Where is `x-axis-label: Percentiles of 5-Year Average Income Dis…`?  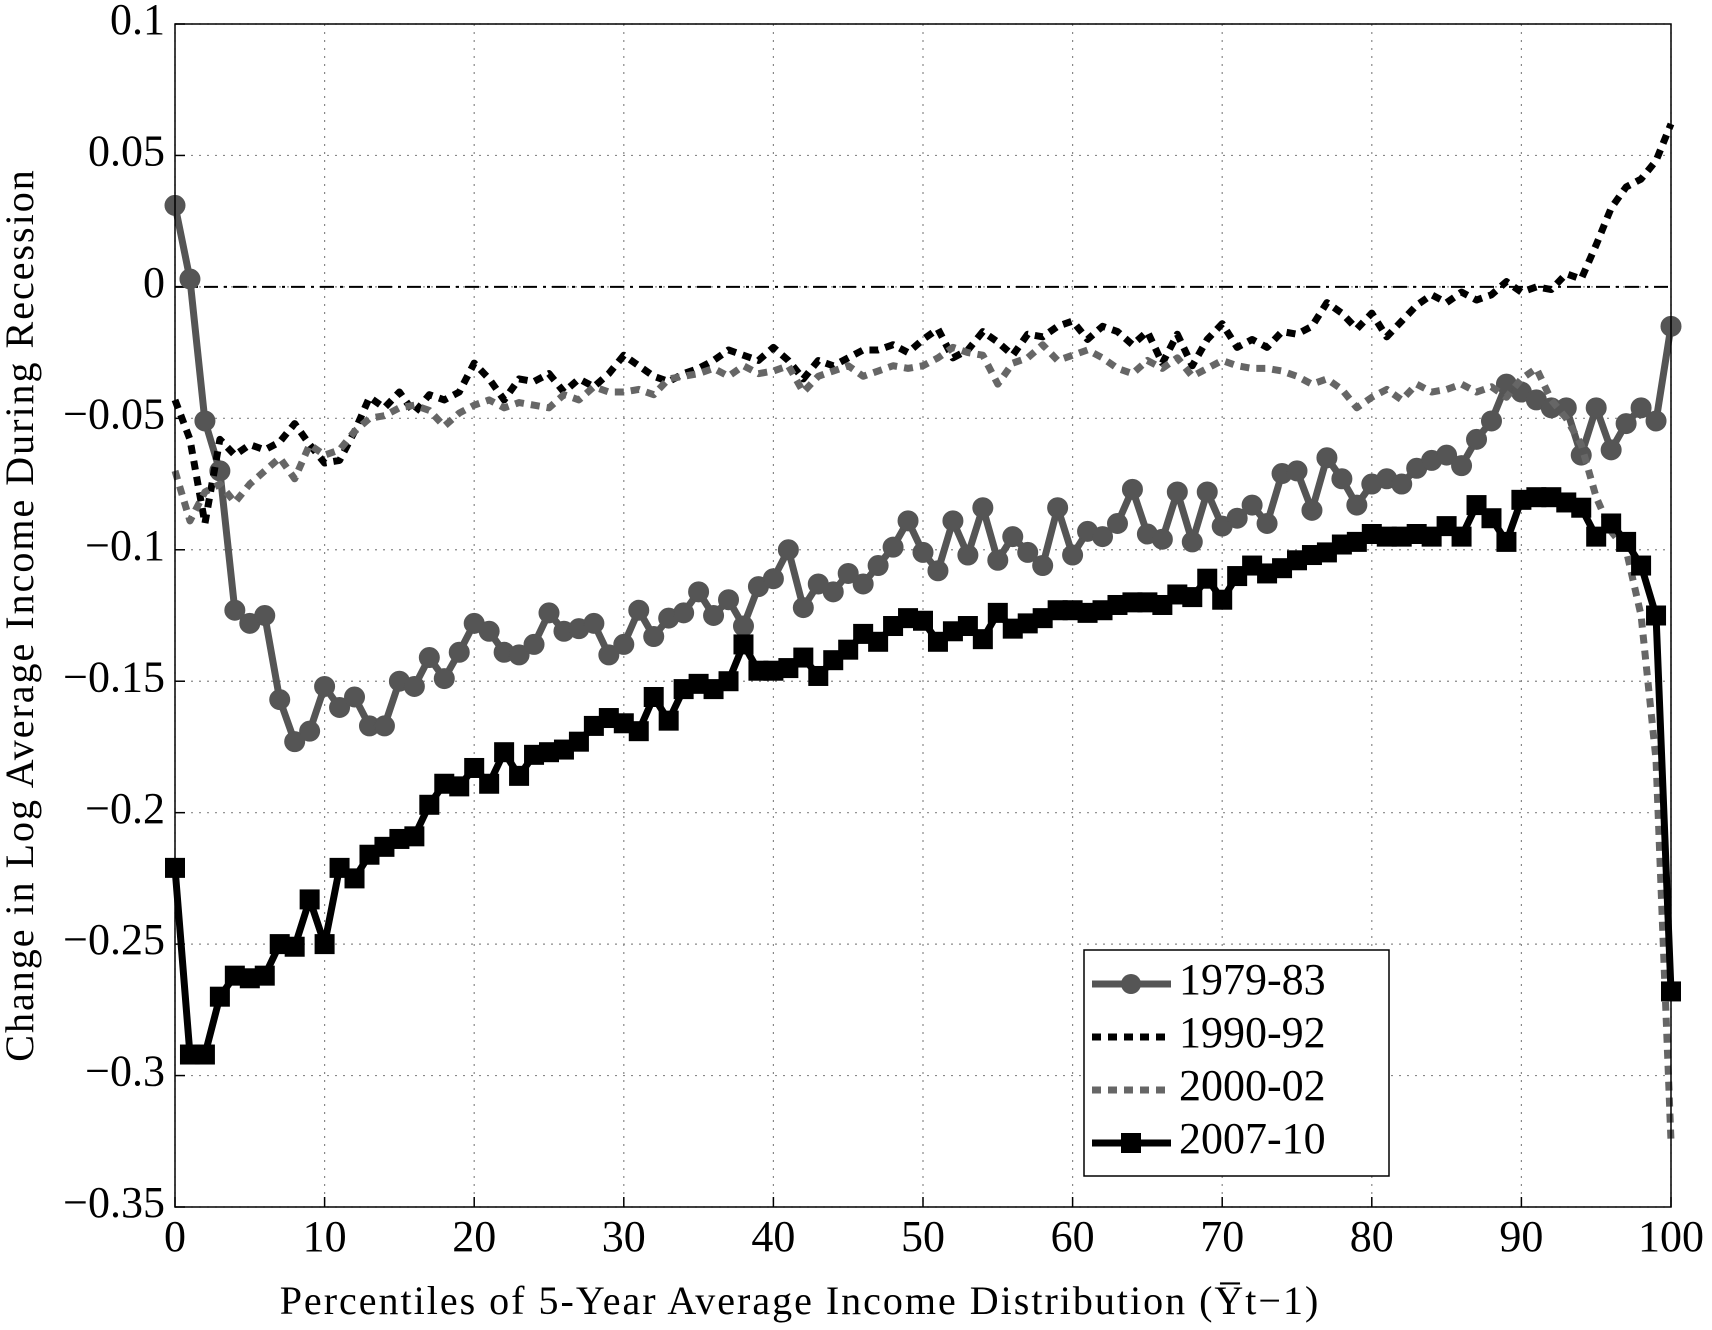
x-axis-label: Percentiles of 5-Year Average Income Dis… is located at coordinates (800, 1300).